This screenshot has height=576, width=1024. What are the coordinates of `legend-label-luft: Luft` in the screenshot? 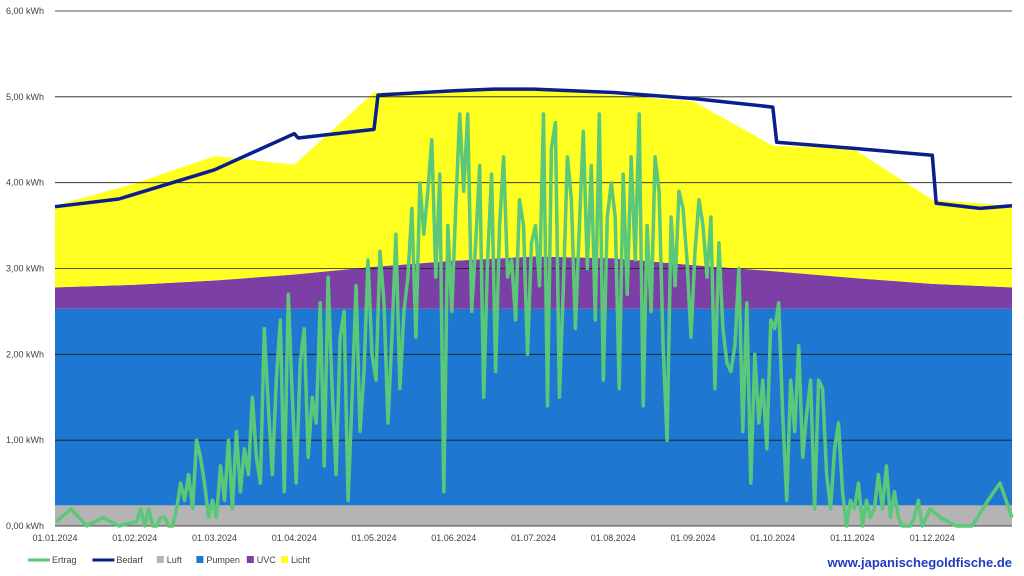 It's located at (175, 560).